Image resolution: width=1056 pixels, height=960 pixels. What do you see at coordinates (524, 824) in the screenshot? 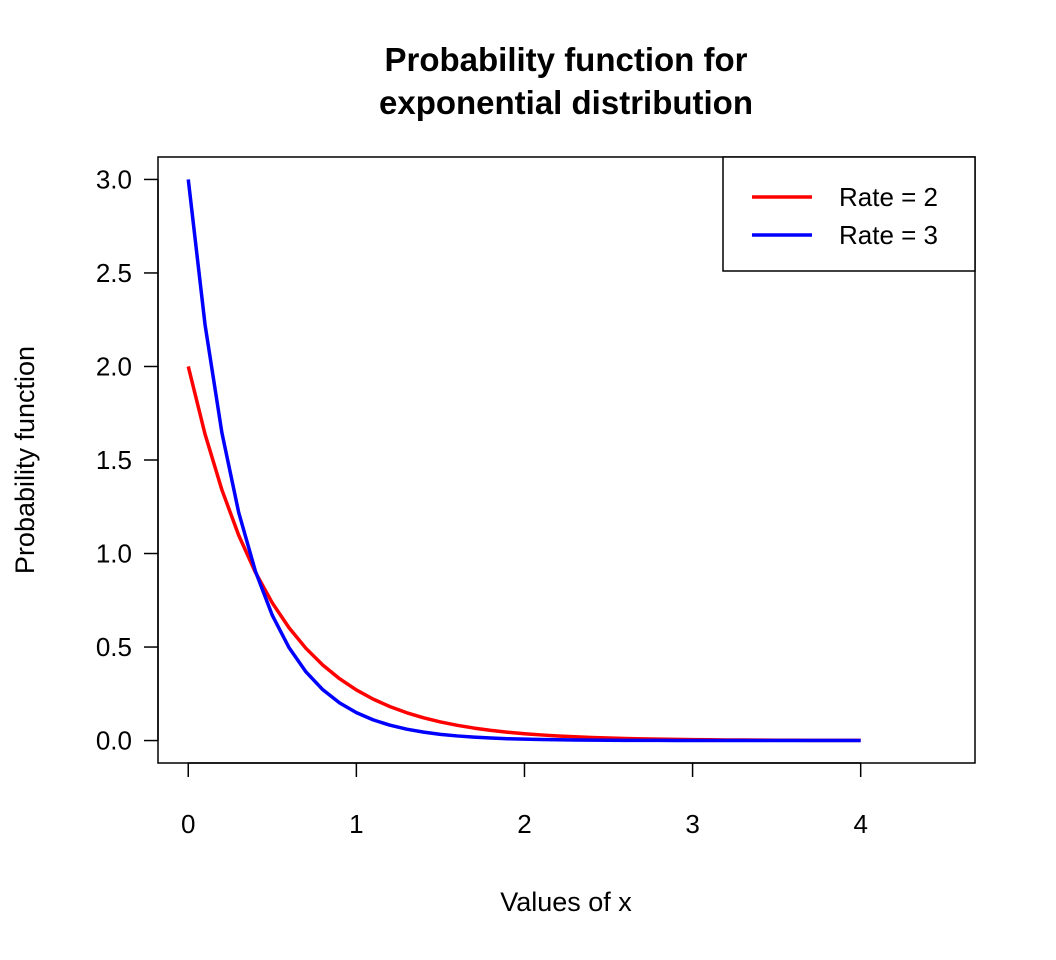
I see `x-tick-label: 2` at bounding box center [524, 824].